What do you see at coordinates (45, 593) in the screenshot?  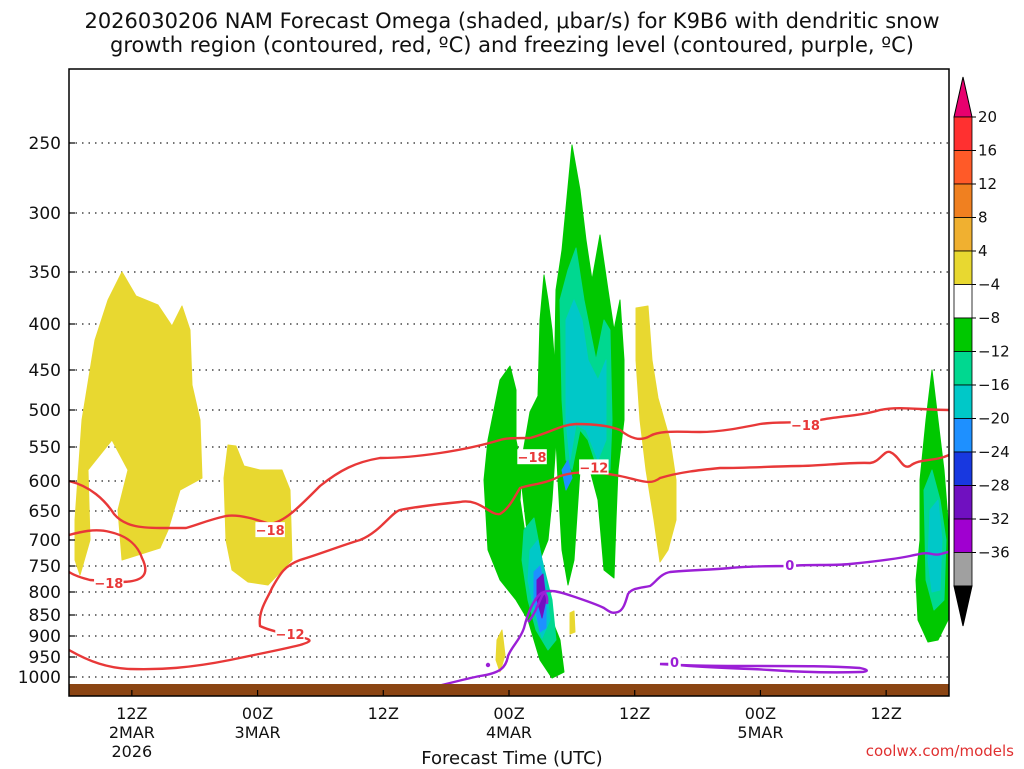 I see `y-tick-label-800: 800` at bounding box center [45, 593].